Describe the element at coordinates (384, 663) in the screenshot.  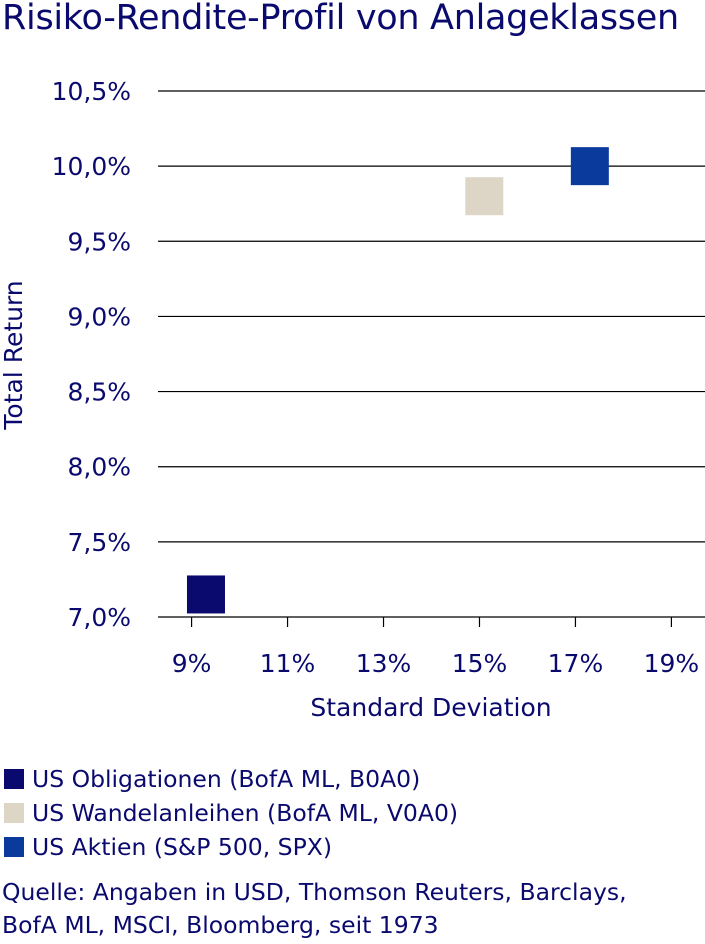
I see `x-tick-label: 13%` at that location.